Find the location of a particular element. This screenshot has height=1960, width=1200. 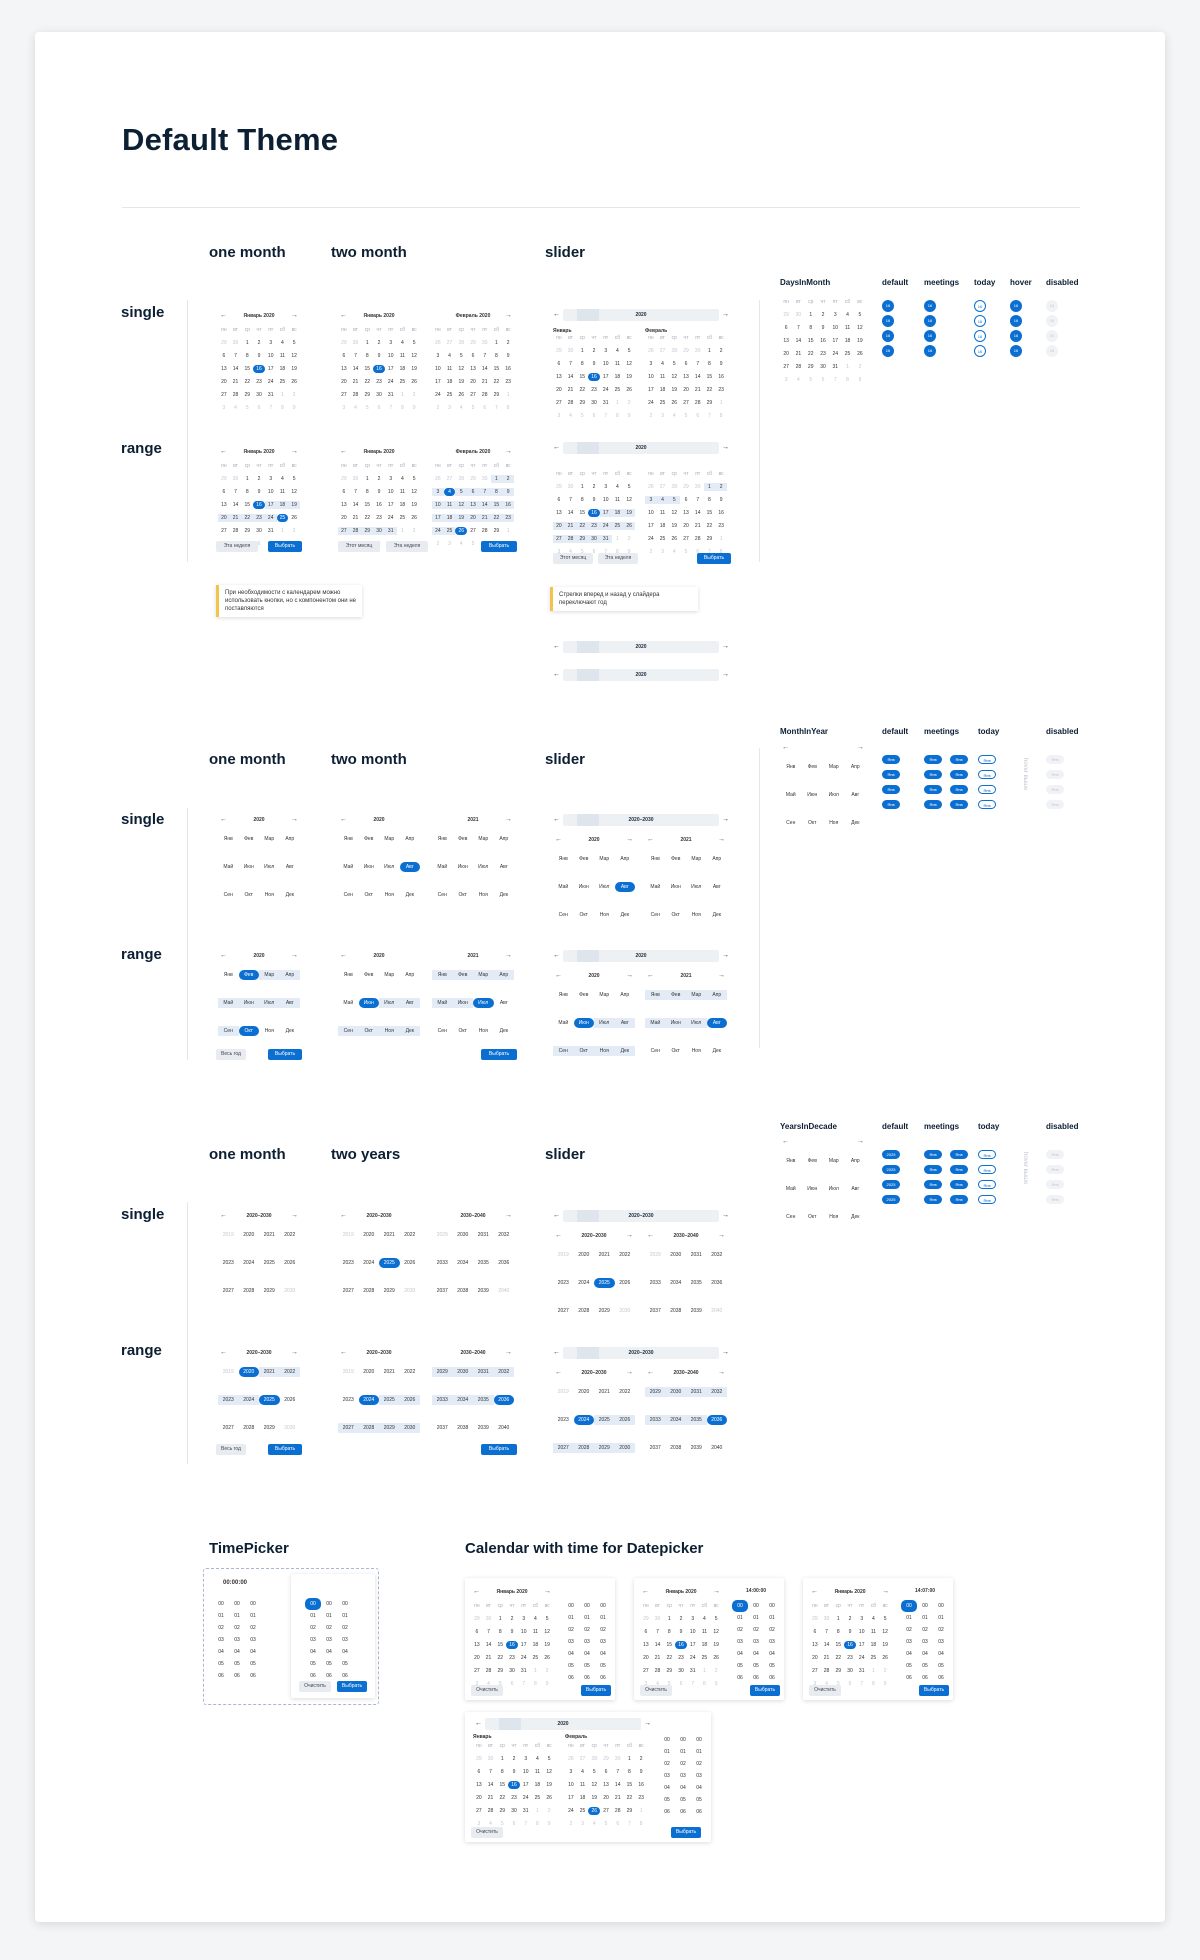

day-cell: 12 is located at coordinates (294, 492).